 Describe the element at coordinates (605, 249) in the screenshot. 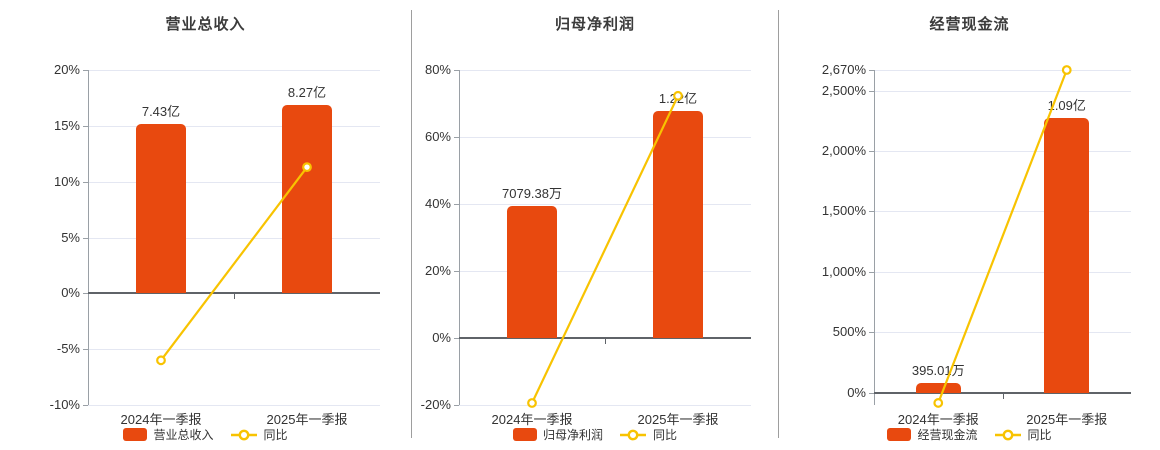

I see `yoy-line-series` at that location.